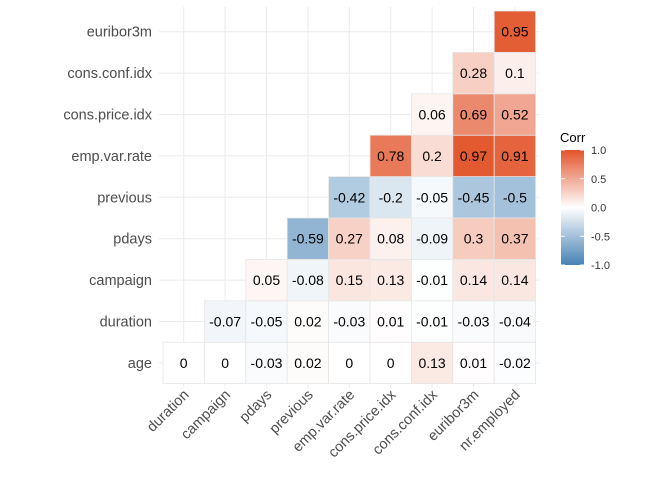 The width and height of the screenshot is (672, 485). I want to click on cell-value-label: 0.52, so click(514, 115).